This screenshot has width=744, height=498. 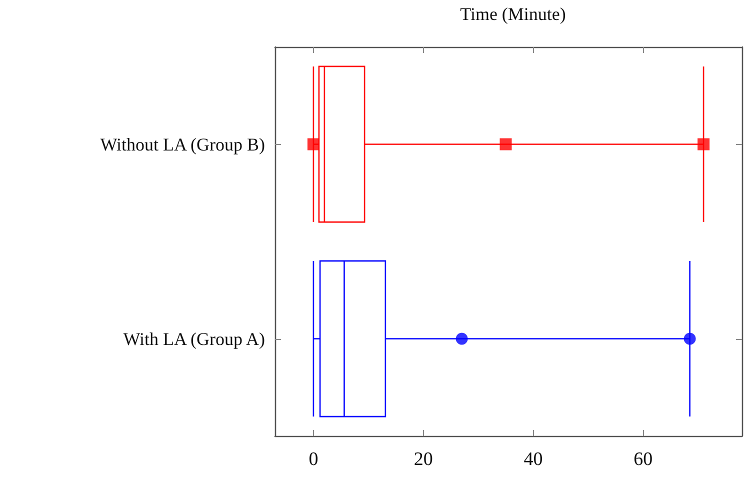 I want to click on y-tick-label: Without LA (Group B), so click(x=182, y=144).